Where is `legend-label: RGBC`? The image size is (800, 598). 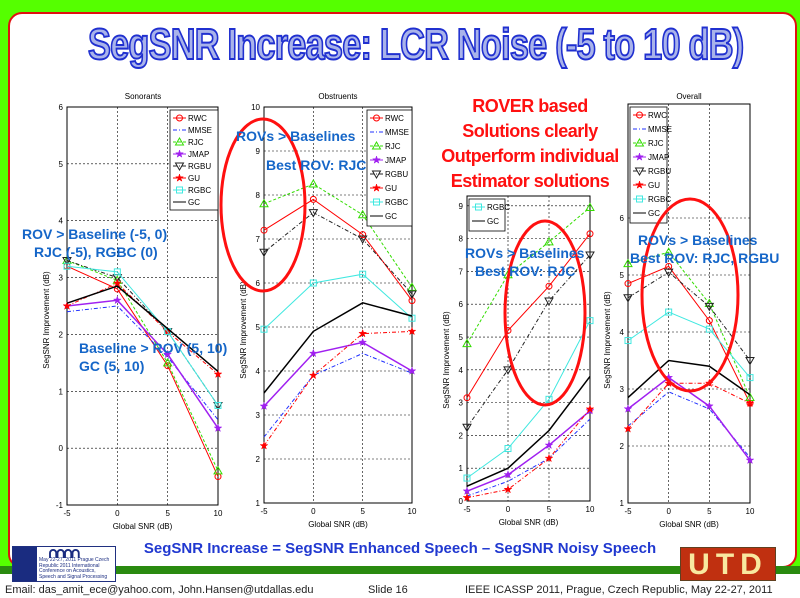 legend-label: RGBC is located at coordinates (199, 190).